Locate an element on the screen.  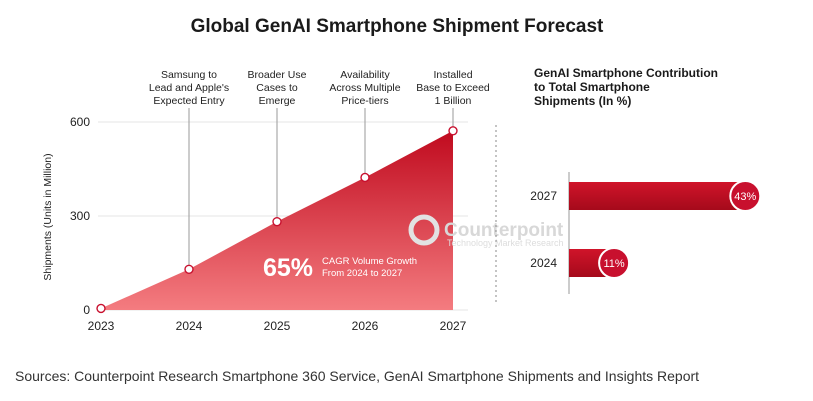
bar-value-label: 43% is located at coordinates (745, 197).